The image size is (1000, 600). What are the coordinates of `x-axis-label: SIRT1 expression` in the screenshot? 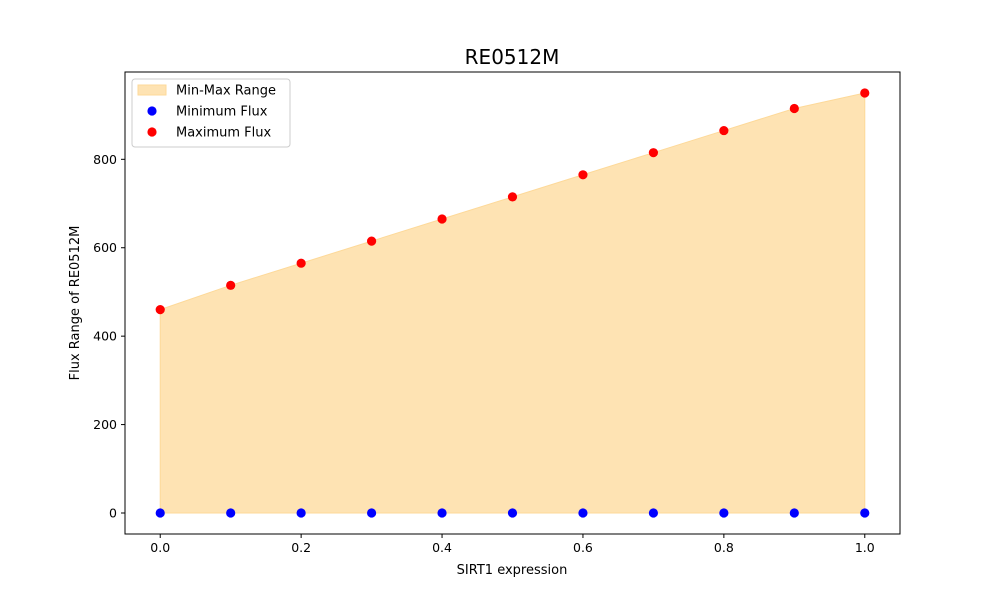 It's located at (512, 570).